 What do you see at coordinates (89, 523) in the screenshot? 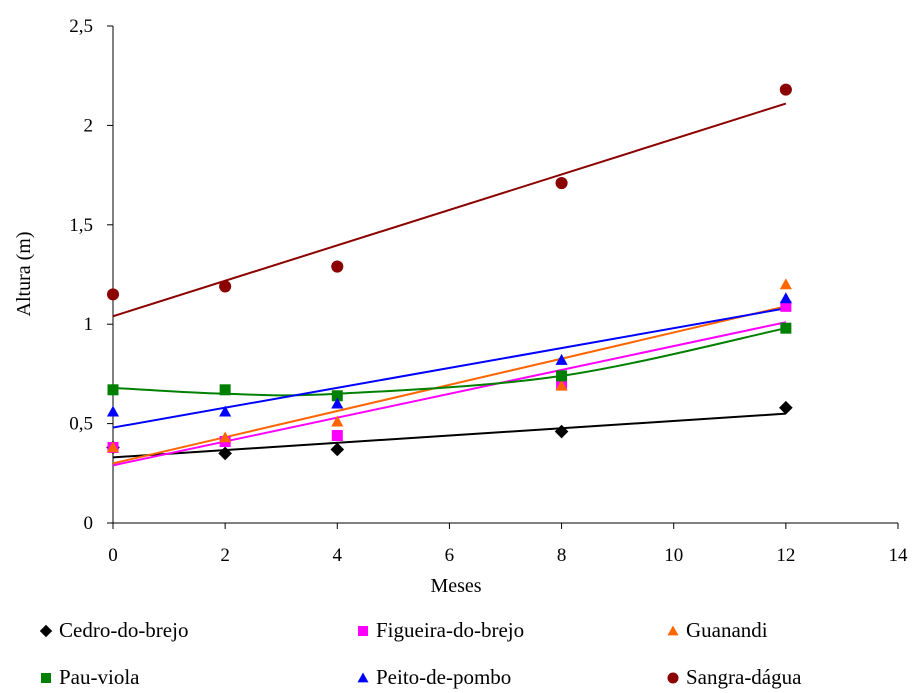
I see `y-tick-label: 0` at bounding box center [89, 523].